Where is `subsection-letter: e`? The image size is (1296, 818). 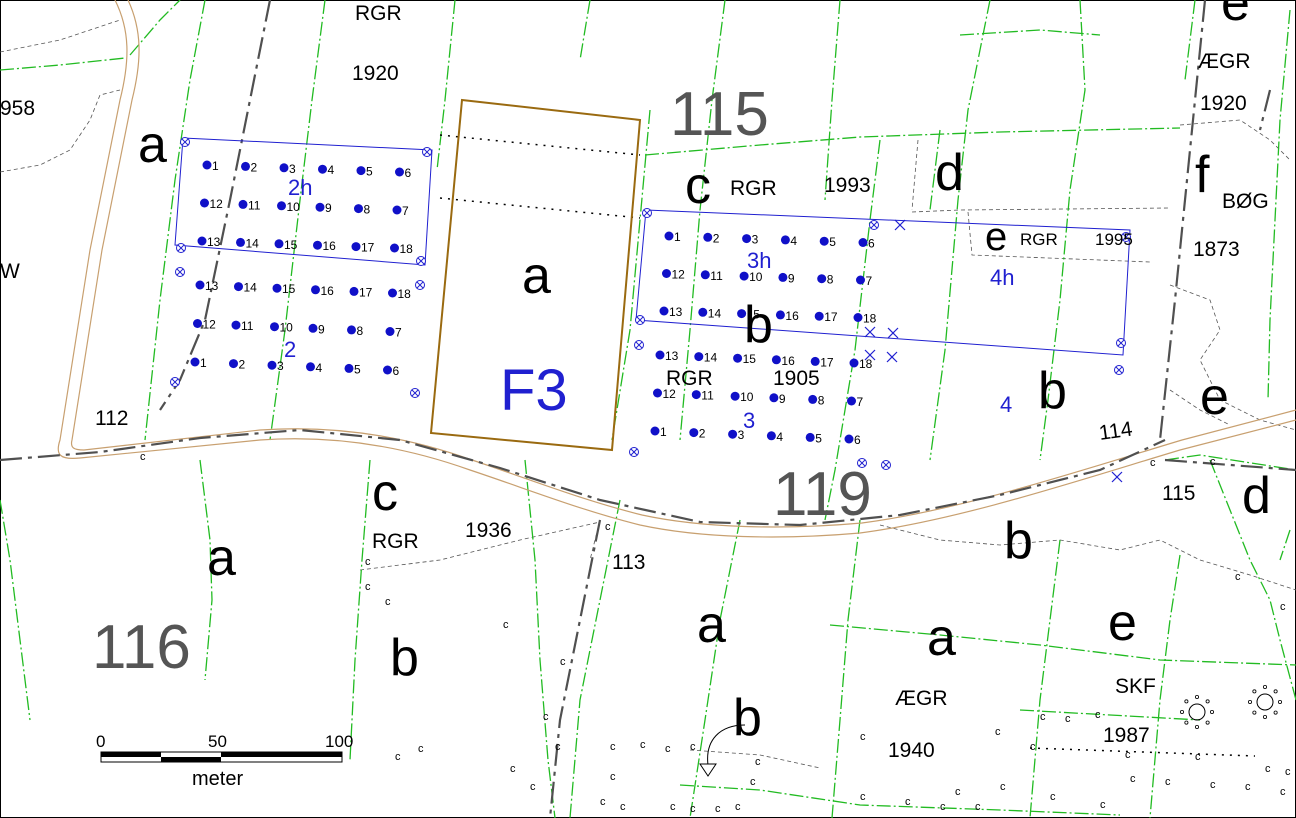 subsection-letter: e is located at coordinates (1235, 16).